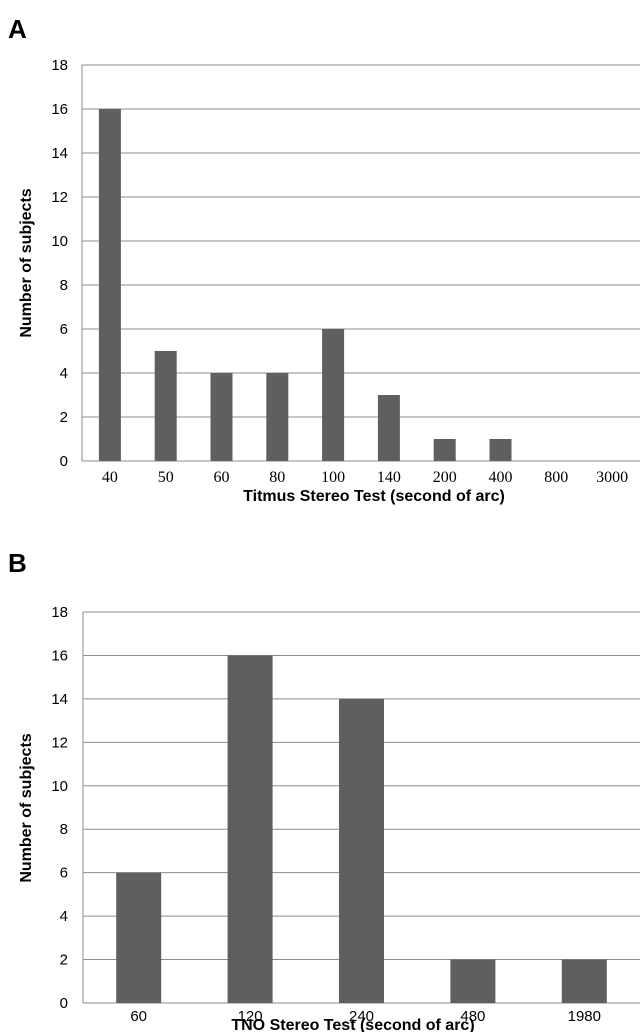 This screenshot has height=1032, width=643. Describe the element at coordinates (365, 477) in the screenshot. I see `panel-a-x-tick-labels: 40 50 60 80 100 140 200 400 800 3000` at that location.